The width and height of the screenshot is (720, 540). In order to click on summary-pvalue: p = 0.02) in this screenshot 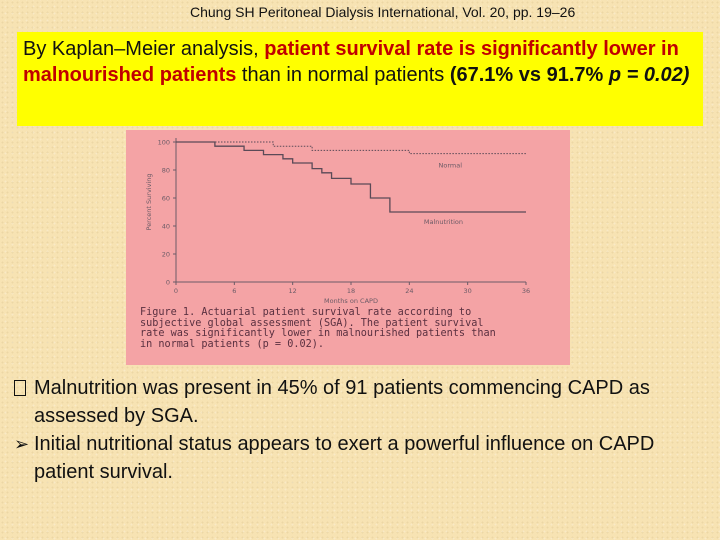, I will do `click(649, 75)`.